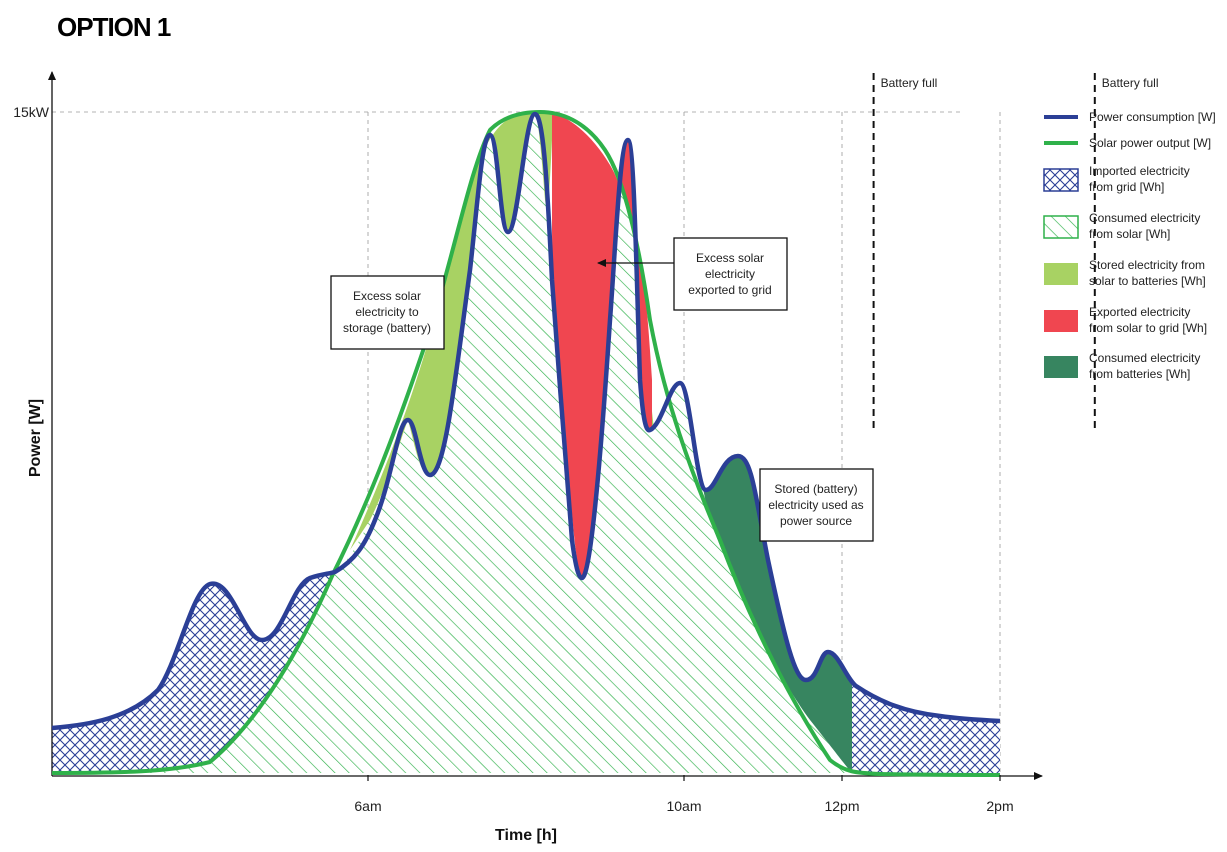 The height and width of the screenshot is (852, 1227). I want to click on x-tick-label: 10am, so click(683, 806).